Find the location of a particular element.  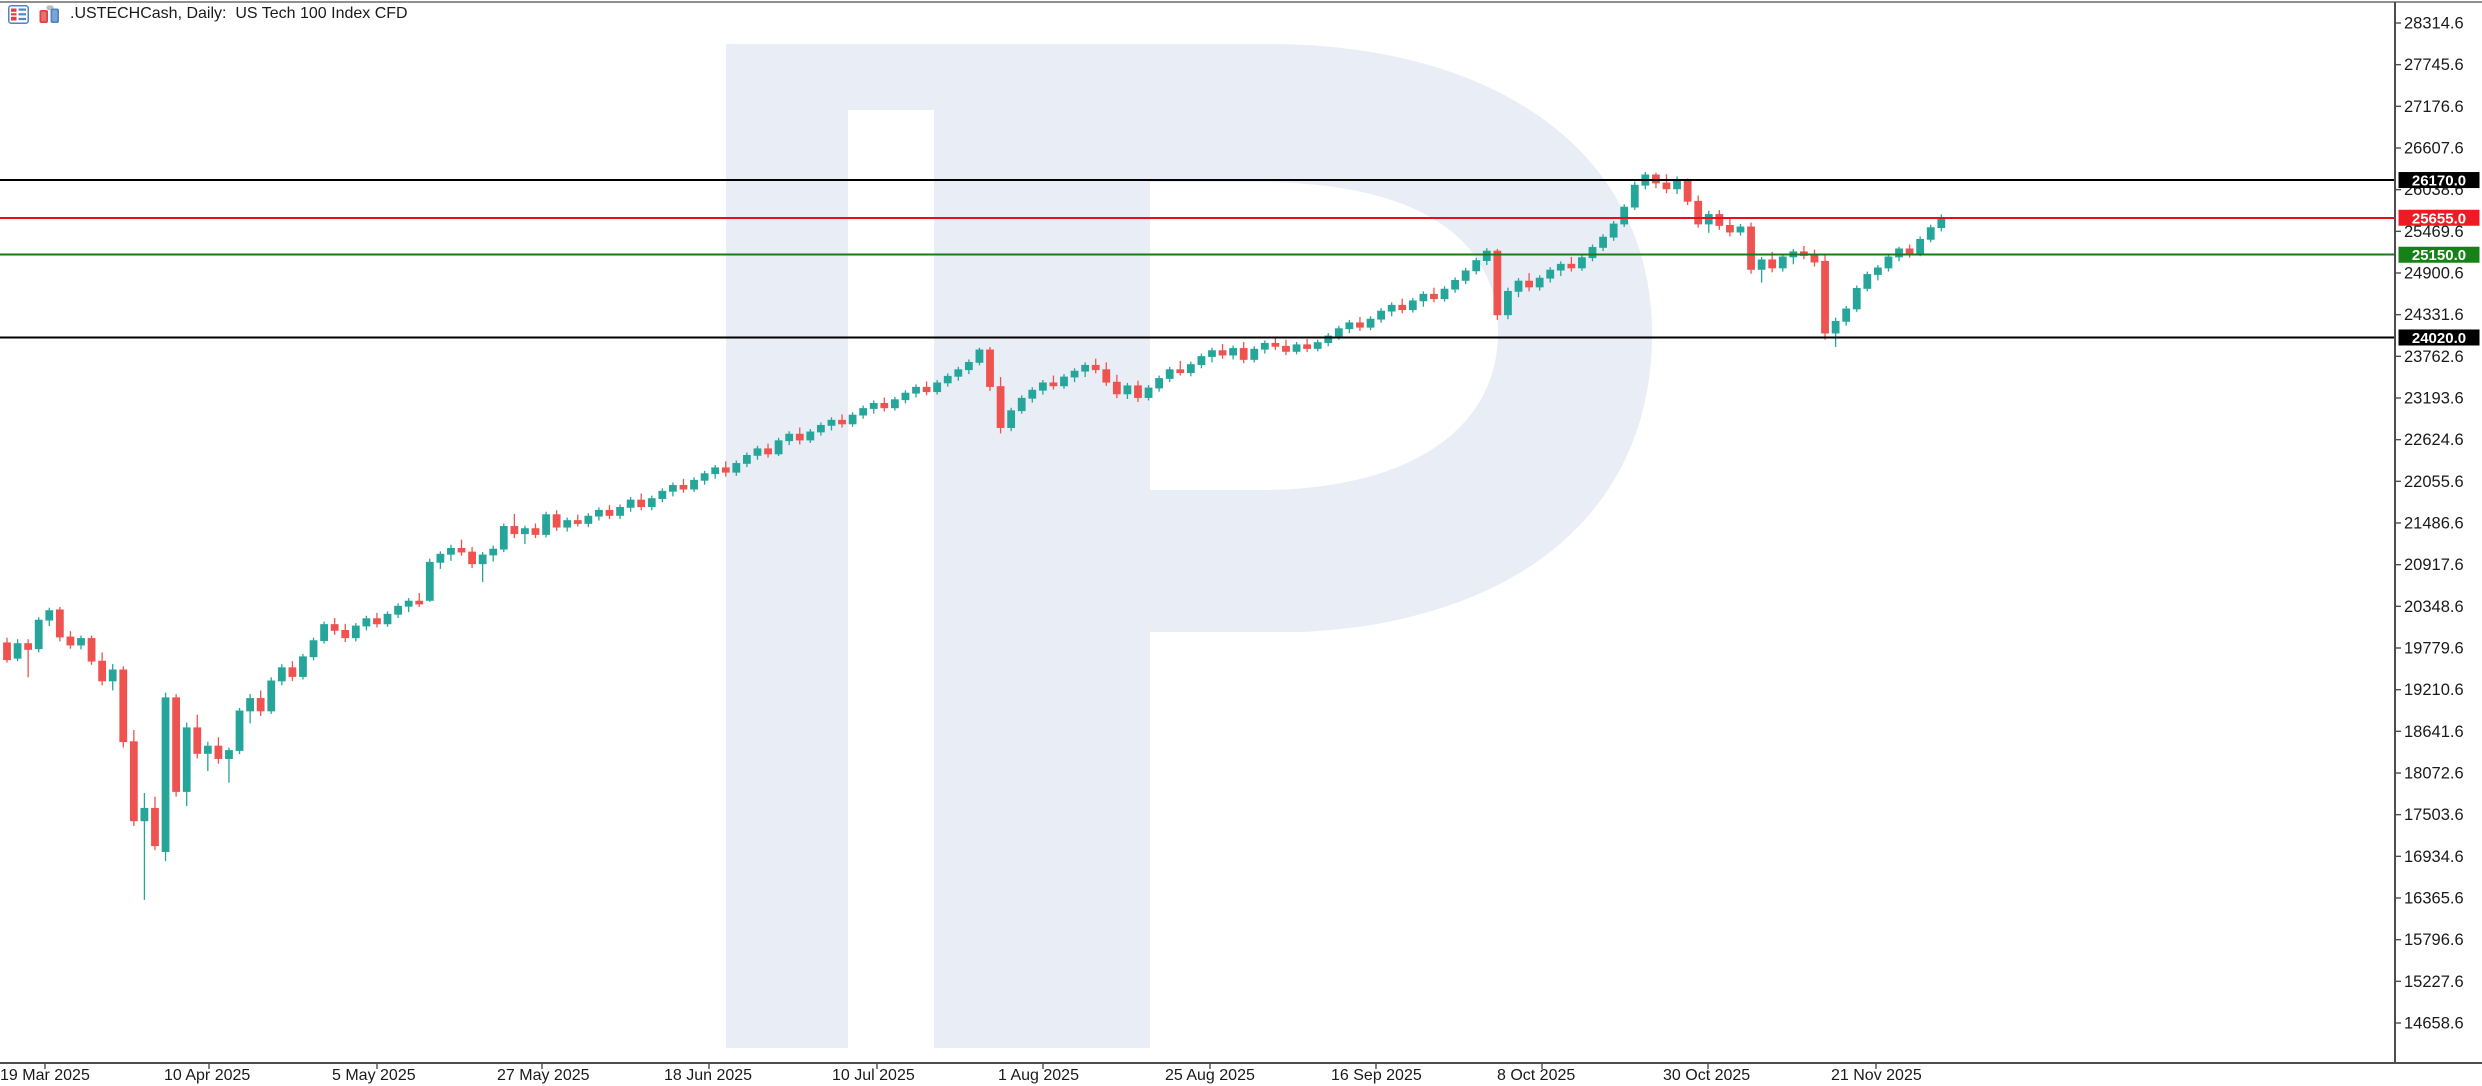

price-tick-label: 17503.6 is located at coordinates (2434, 815).